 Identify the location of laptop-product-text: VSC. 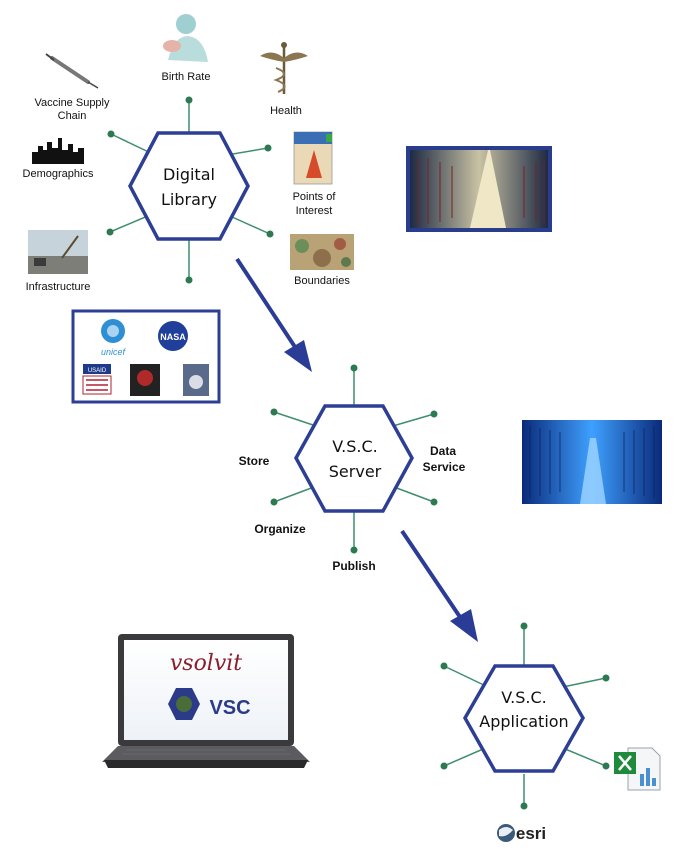
(229, 708).